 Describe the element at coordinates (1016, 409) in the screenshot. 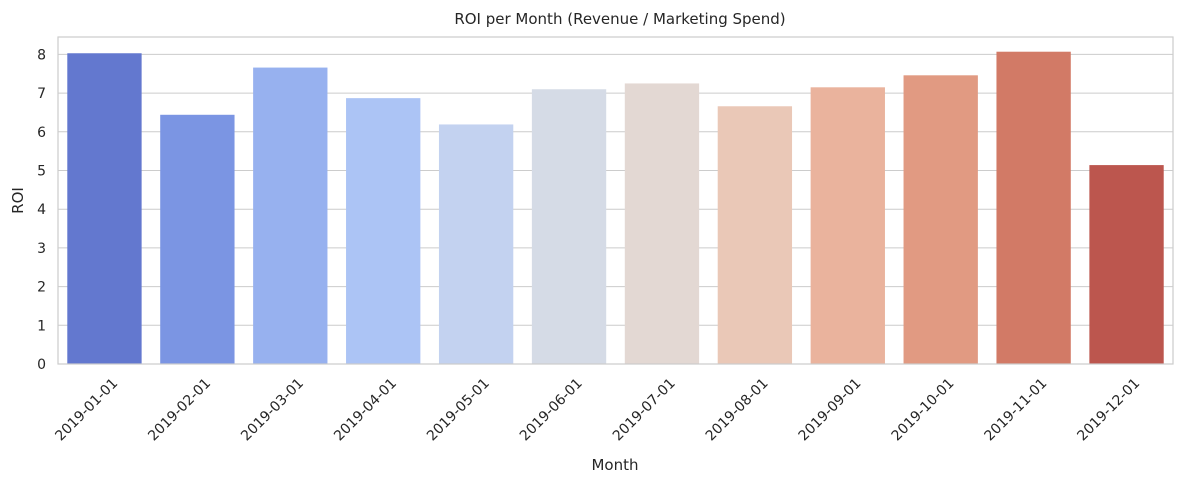

I see `x-tick-label: 2019-11-01` at that location.